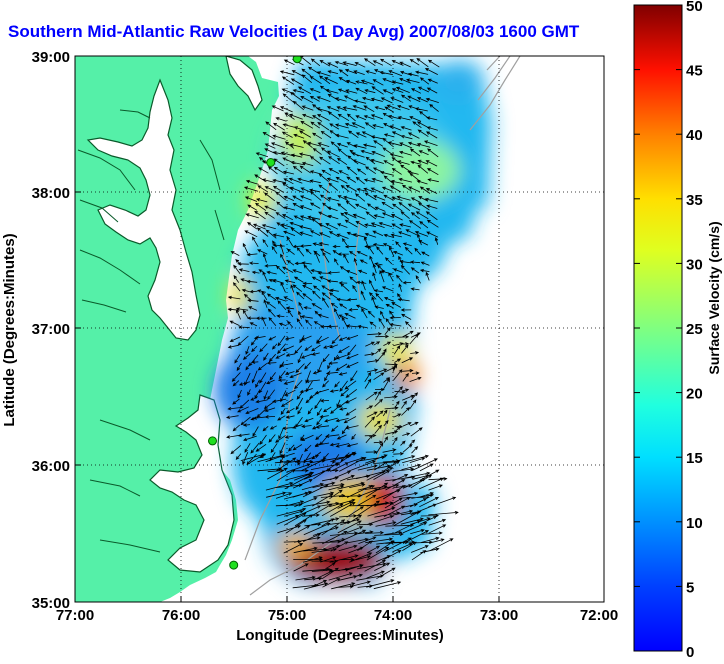  Describe the element at coordinates (143, 209) in the screenshot. I see `chesapeake-bay` at that location.